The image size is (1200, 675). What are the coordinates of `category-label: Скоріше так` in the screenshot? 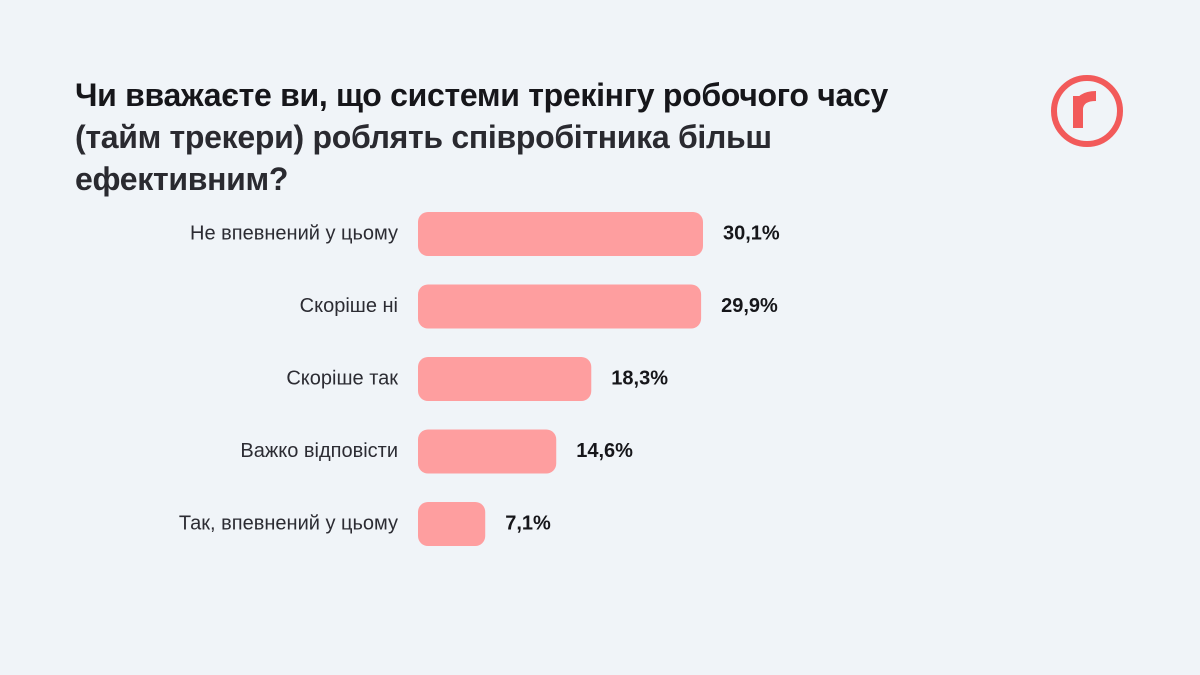 It's located at (342, 378).